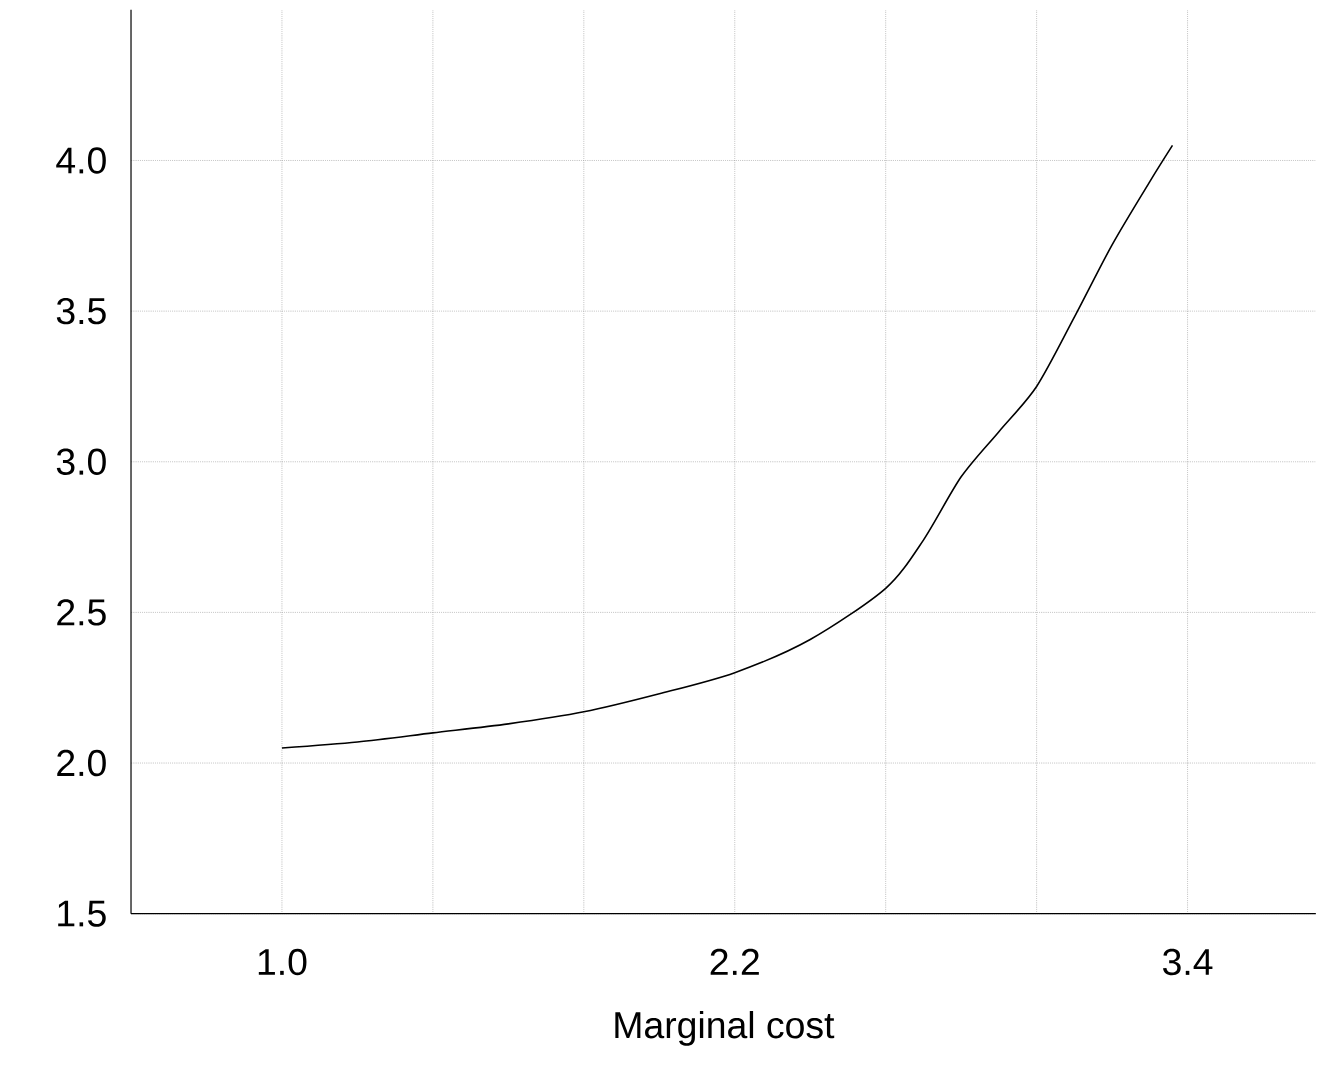 This screenshot has height=1091, width=1328. Describe the element at coordinates (81, 311) in the screenshot. I see `y-tick-label: 3.5` at that location.